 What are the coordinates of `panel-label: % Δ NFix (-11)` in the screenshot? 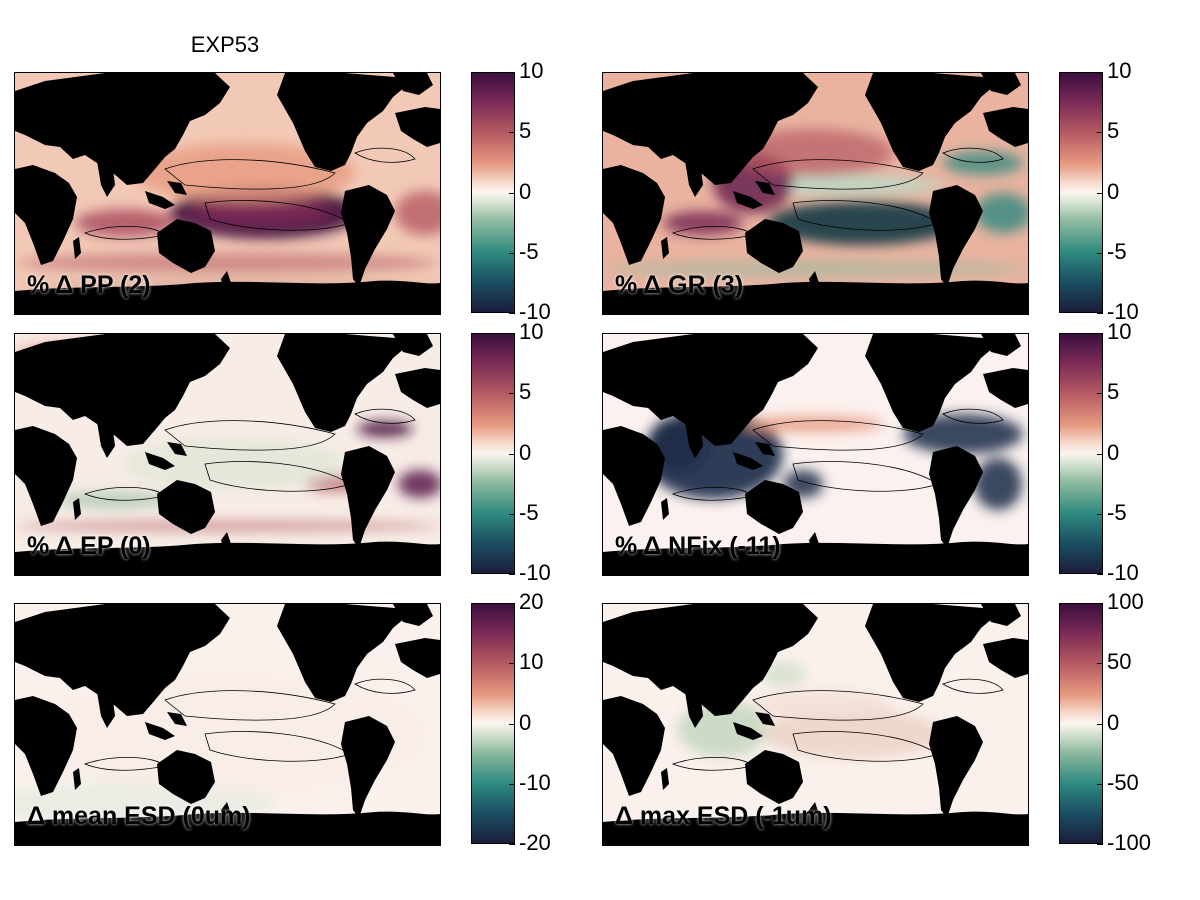 It's located at (698, 546).